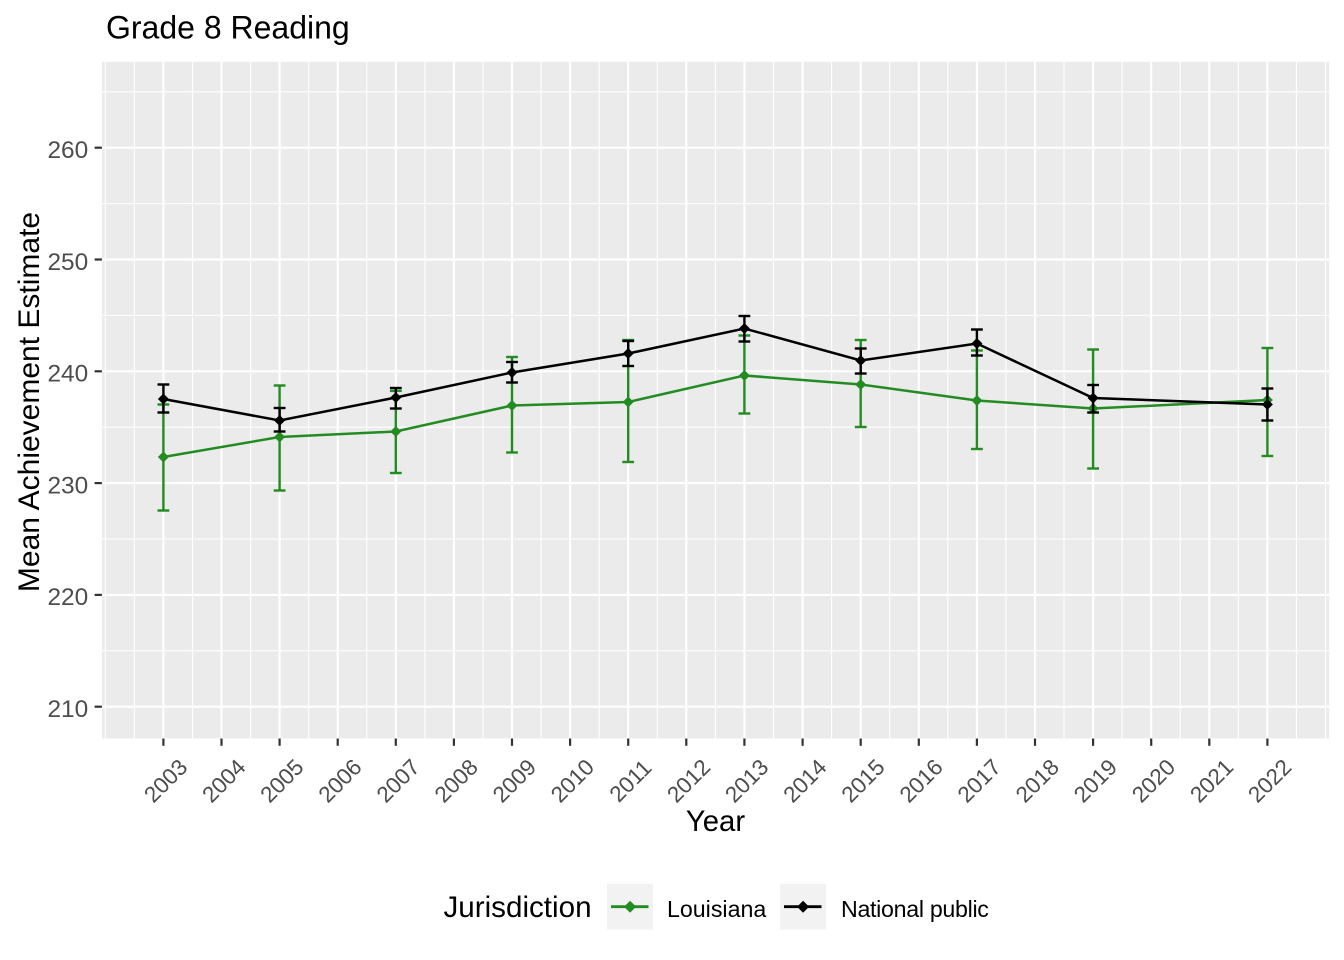  What do you see at coordinates (228, 27) in the screenshot?
I see `svg-text: Grade 8 Reading` at bounding box center [228, 27].